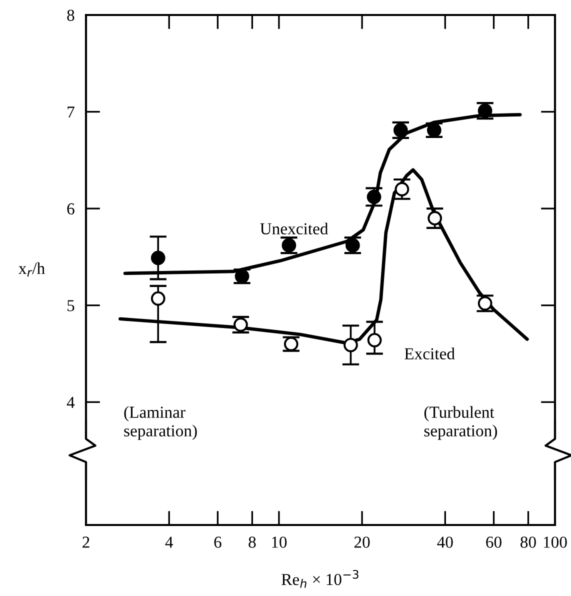  Describe the element at coordinates (362, 542) in the screenshot. I see `x-tick-label: 20` at that location.